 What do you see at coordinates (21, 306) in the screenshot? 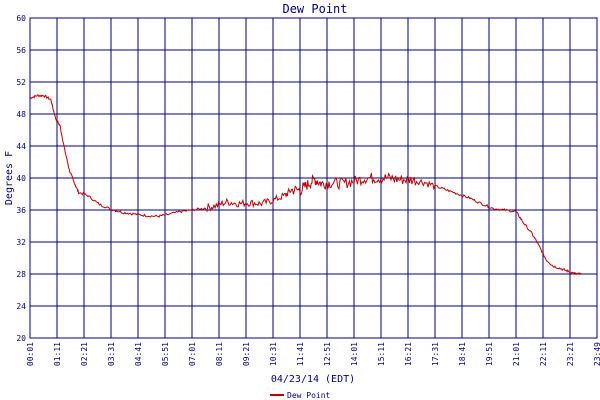
I see `y-tick-label: 24` at bounding box center [21, 306].